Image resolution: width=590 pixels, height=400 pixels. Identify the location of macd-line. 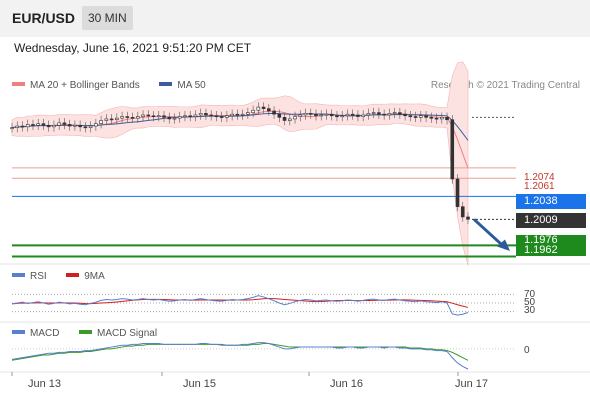
(240, 356).